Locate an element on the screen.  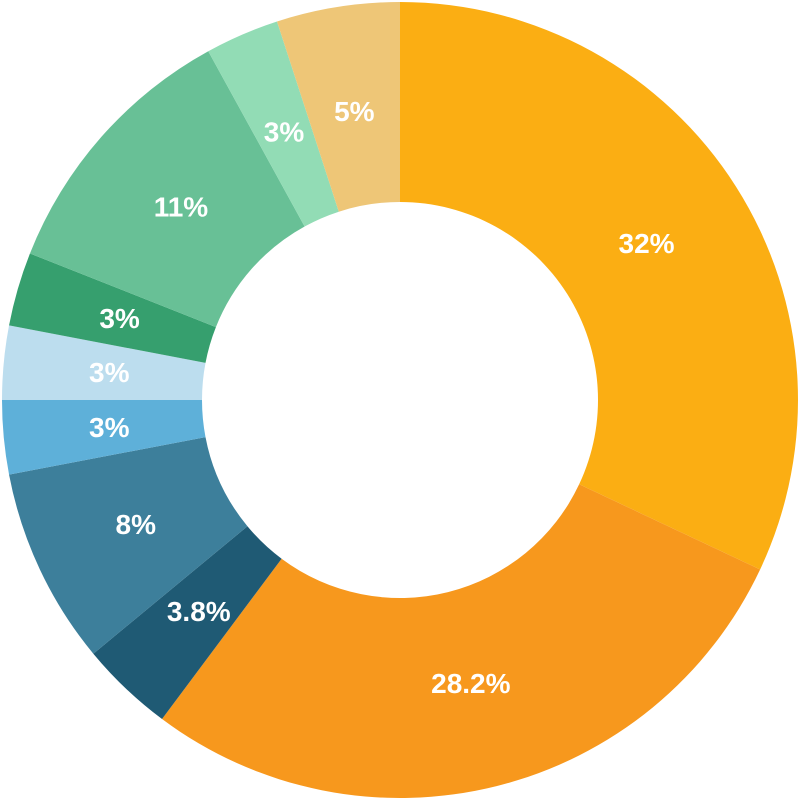
slice-label-8: 11% is located at coordinates (181, 206).